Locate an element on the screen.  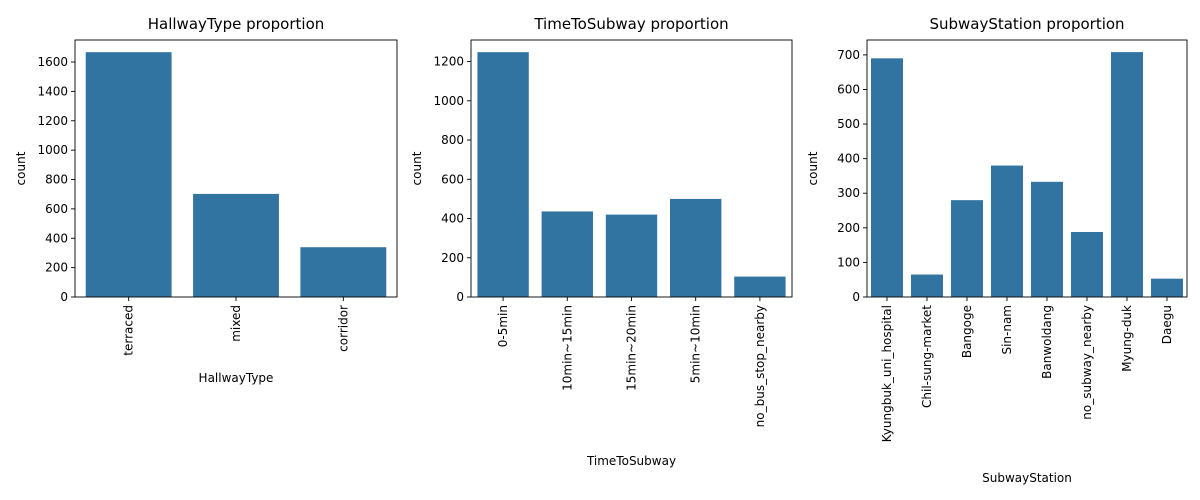
bar-5min~10min is located at coordinates (696, 247).